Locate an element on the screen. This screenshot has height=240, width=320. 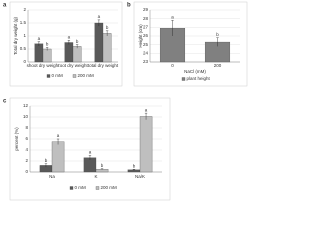
x-tick-label: K is located at coordinates (95, 176).